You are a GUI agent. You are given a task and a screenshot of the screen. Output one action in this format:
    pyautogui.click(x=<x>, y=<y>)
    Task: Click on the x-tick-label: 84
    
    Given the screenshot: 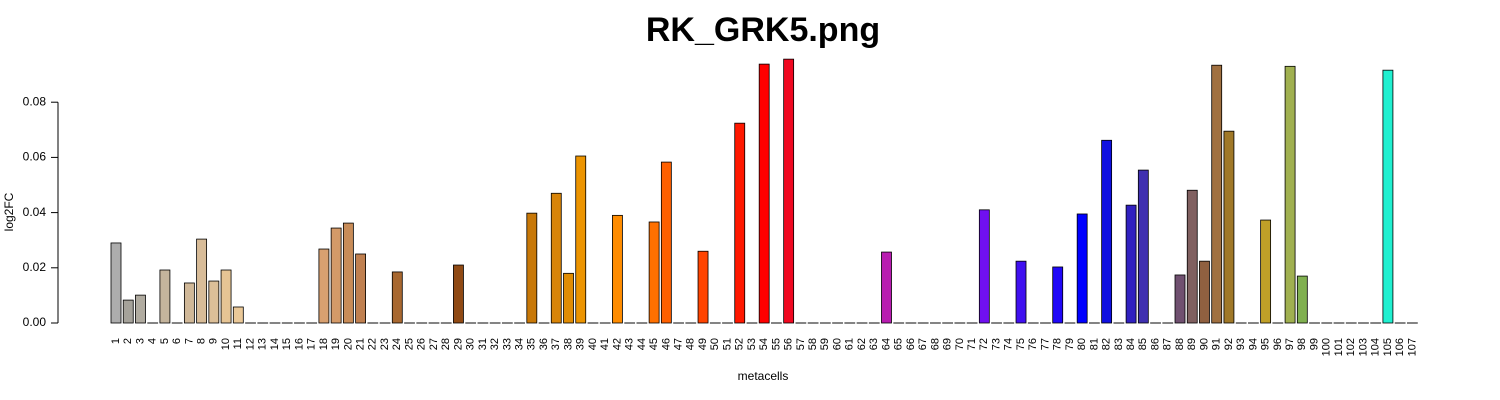 What is the action you would take?
    pyautogui.click(x=1131, y=344)
    